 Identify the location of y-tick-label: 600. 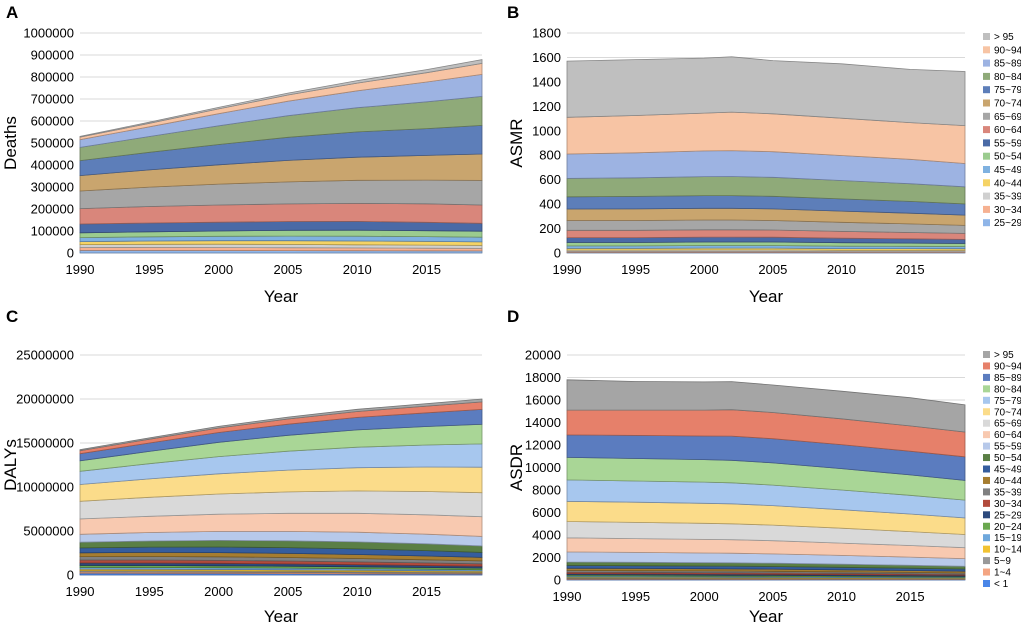
(550, 179).